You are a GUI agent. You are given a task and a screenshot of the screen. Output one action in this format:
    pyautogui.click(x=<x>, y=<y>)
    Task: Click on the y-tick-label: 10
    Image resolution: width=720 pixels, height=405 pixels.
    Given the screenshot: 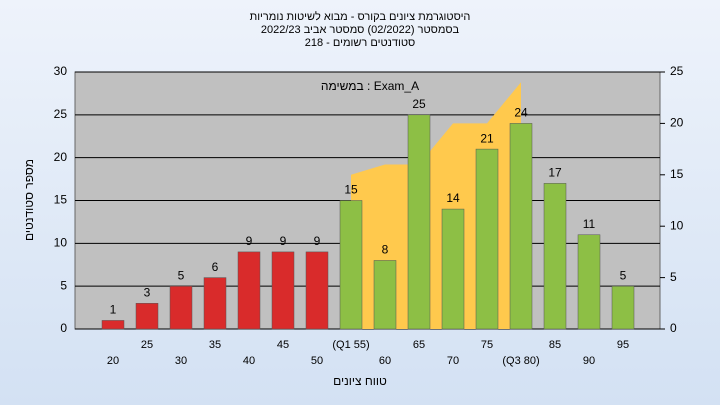 What is the action you would take?
    pyautogui.click(x=61, y=243)
    